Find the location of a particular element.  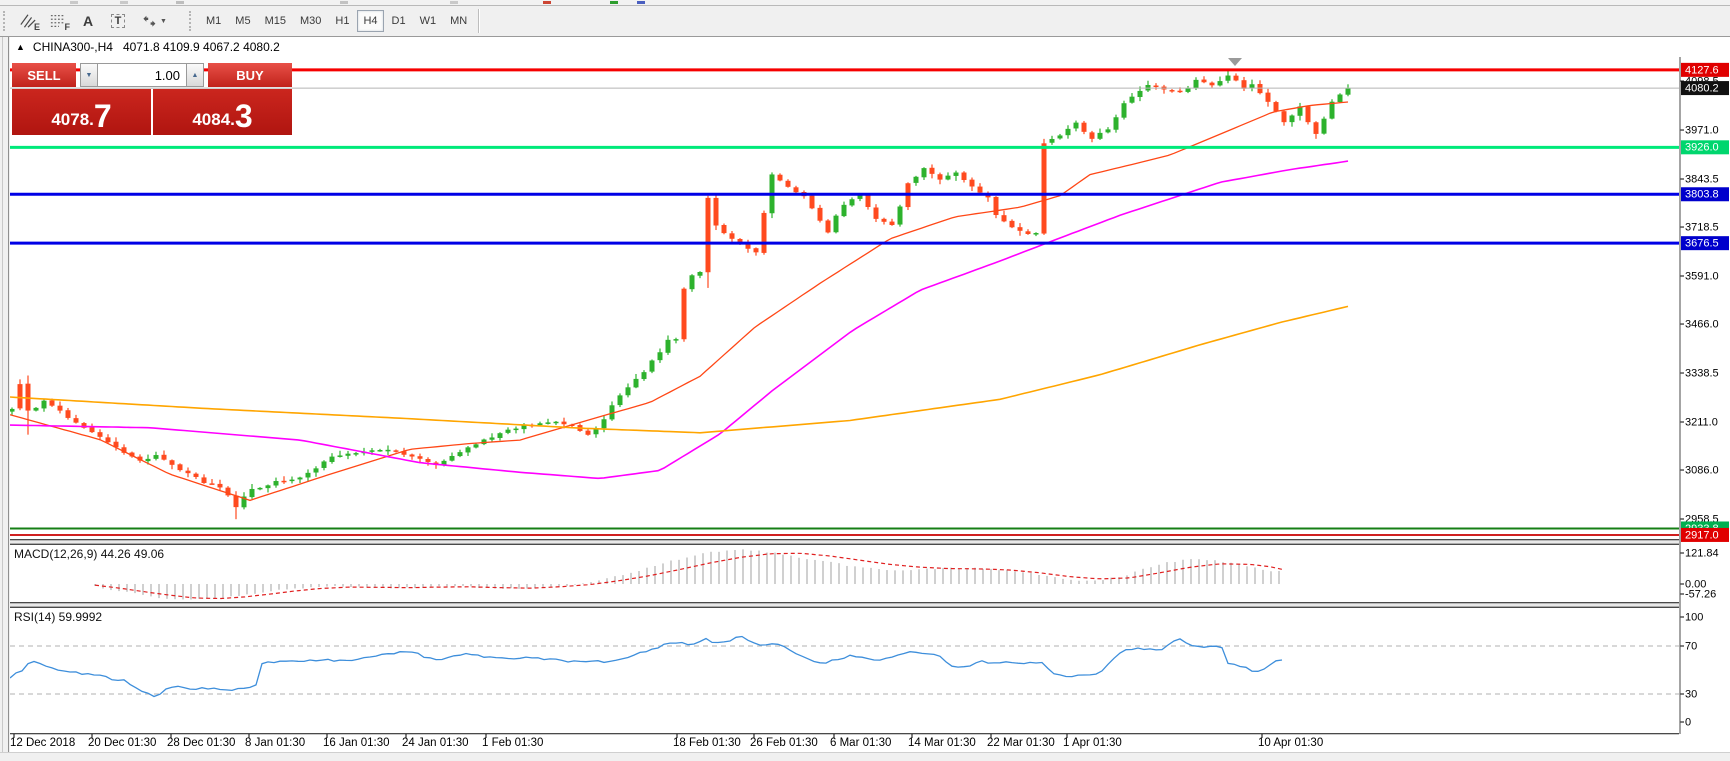

equidistant-channel-button: E is located at coordinates (28, 21).